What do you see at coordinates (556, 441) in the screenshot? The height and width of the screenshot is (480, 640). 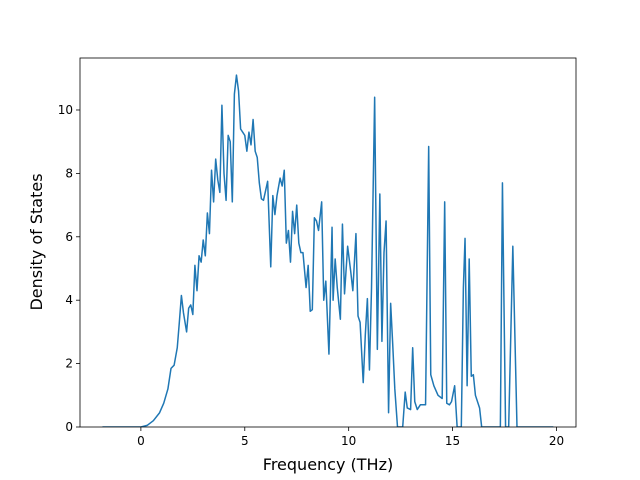 I see `x-tick-label: 20` at bounding box center [556, 441].